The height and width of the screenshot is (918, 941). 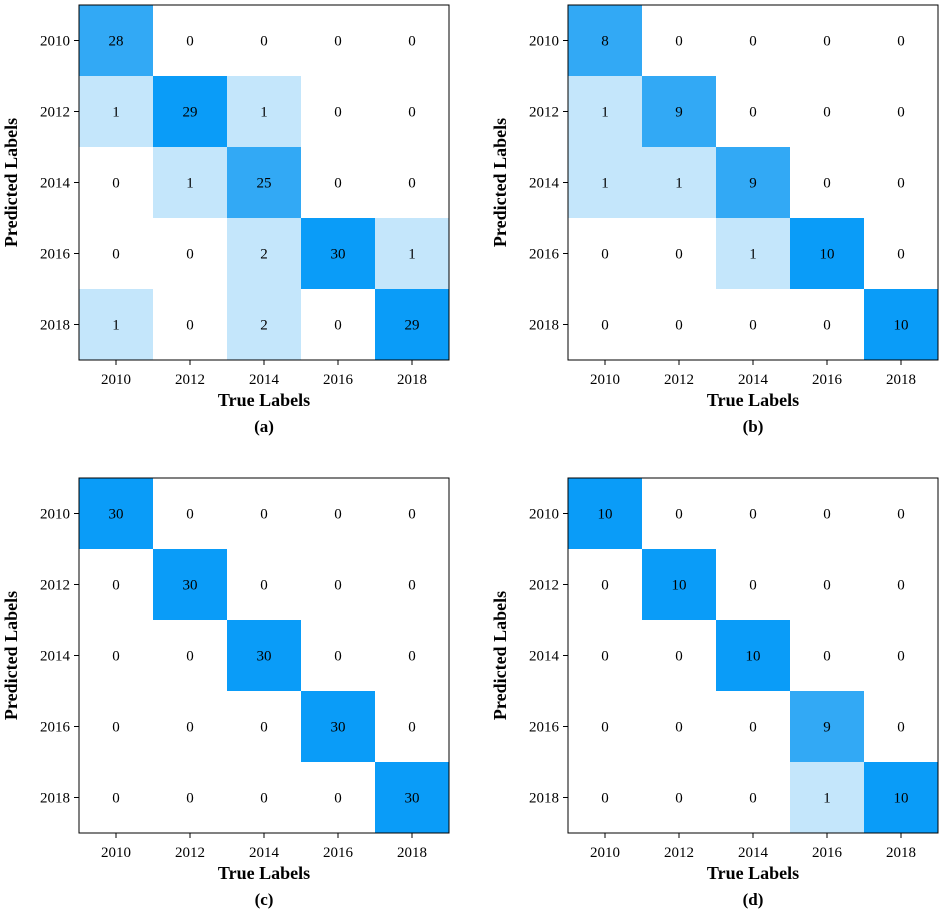 What do you see at coordinates (605, 42) in the screenshot?
I see `cell-value: 8` at bounding box center [605, 42].